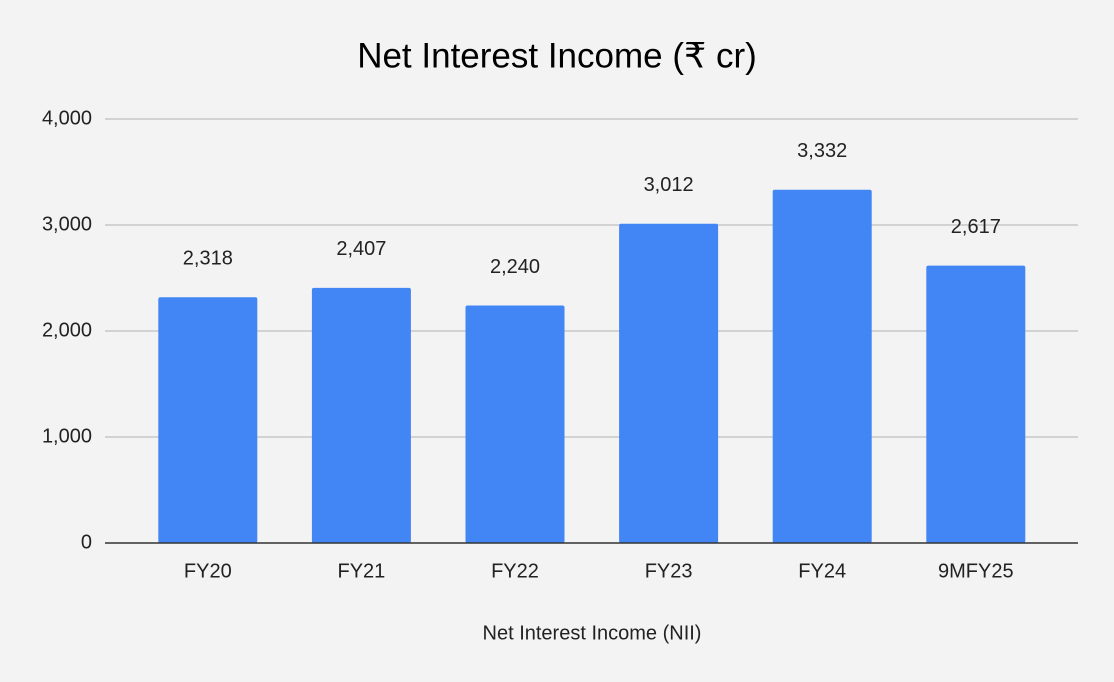 This screenshot has width=1114, height=682. What do you see at coordinates (515, 571) in the screenshot?
I see `x-tick-label: FY22` at bounding box center [515, 571].